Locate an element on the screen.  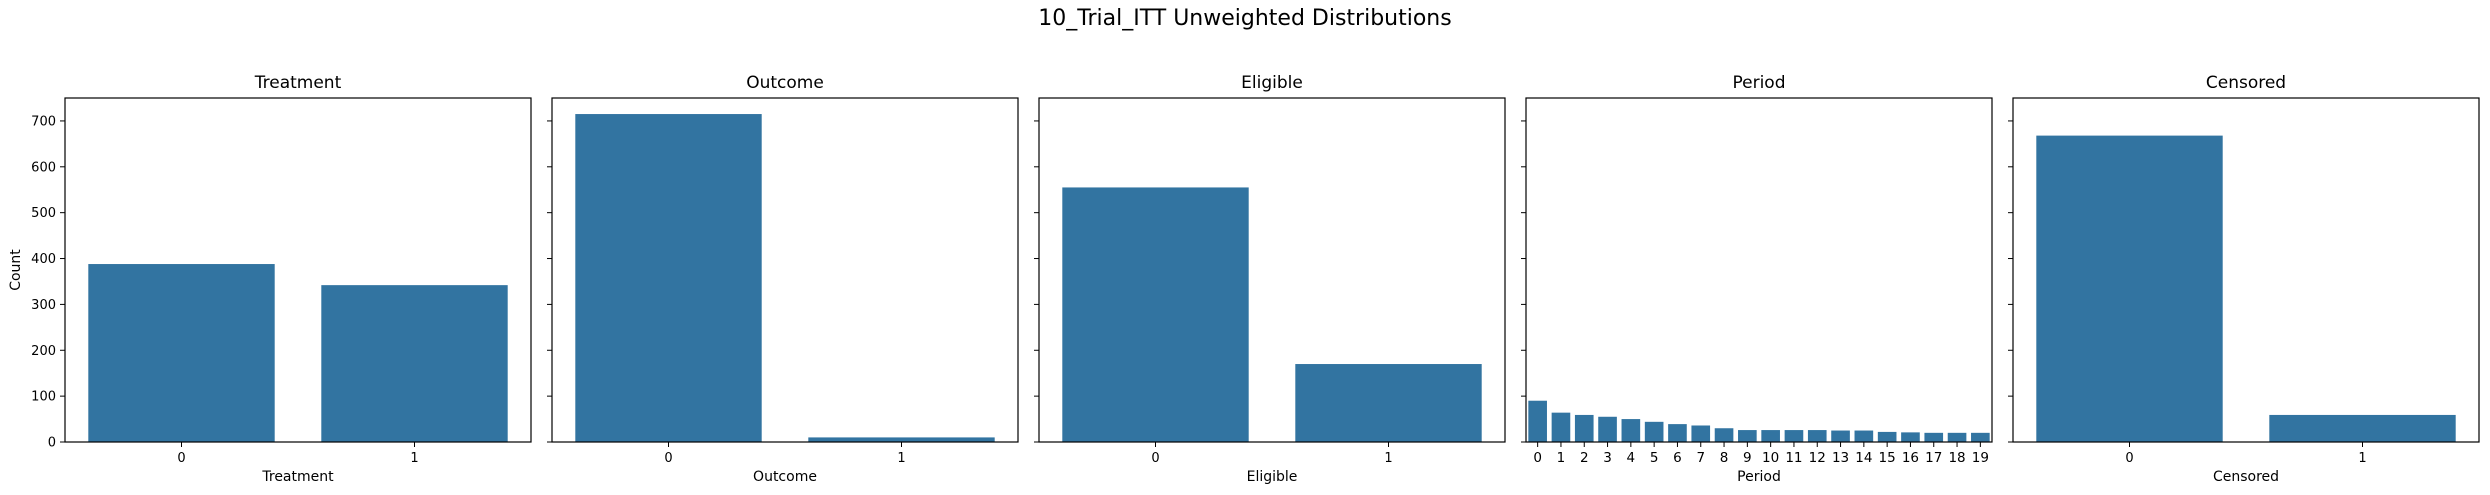
x-tick-label: 2 is located at coordinates (1584, 458).